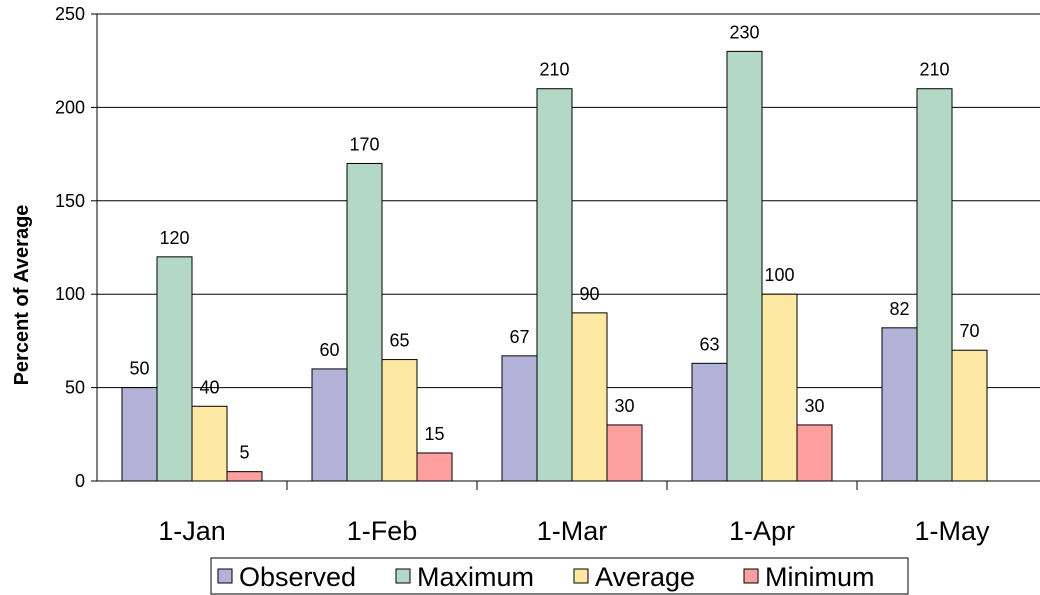  What do you see at coordinates (952, 531) in the screenshot?
I see `x-tick-label: 1-May` at bounding box center [952, 531].